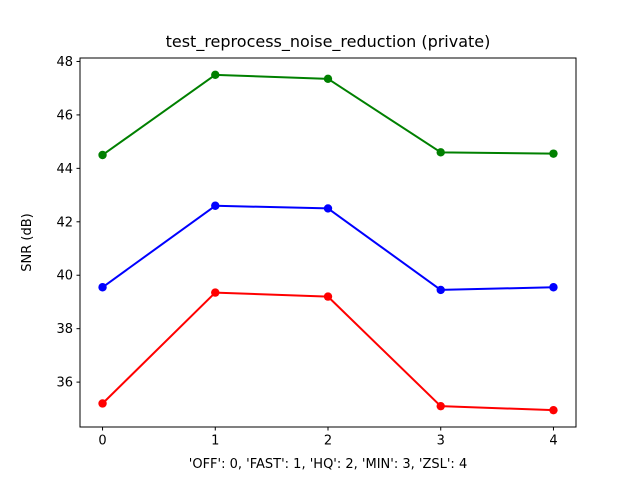 Image resolution: width=640 pixels, height=484 pixels. What do you see at coordinates (328, 441) in the screenshot?
I see `x-tick-label: 2` at bounding box center [328, 441].